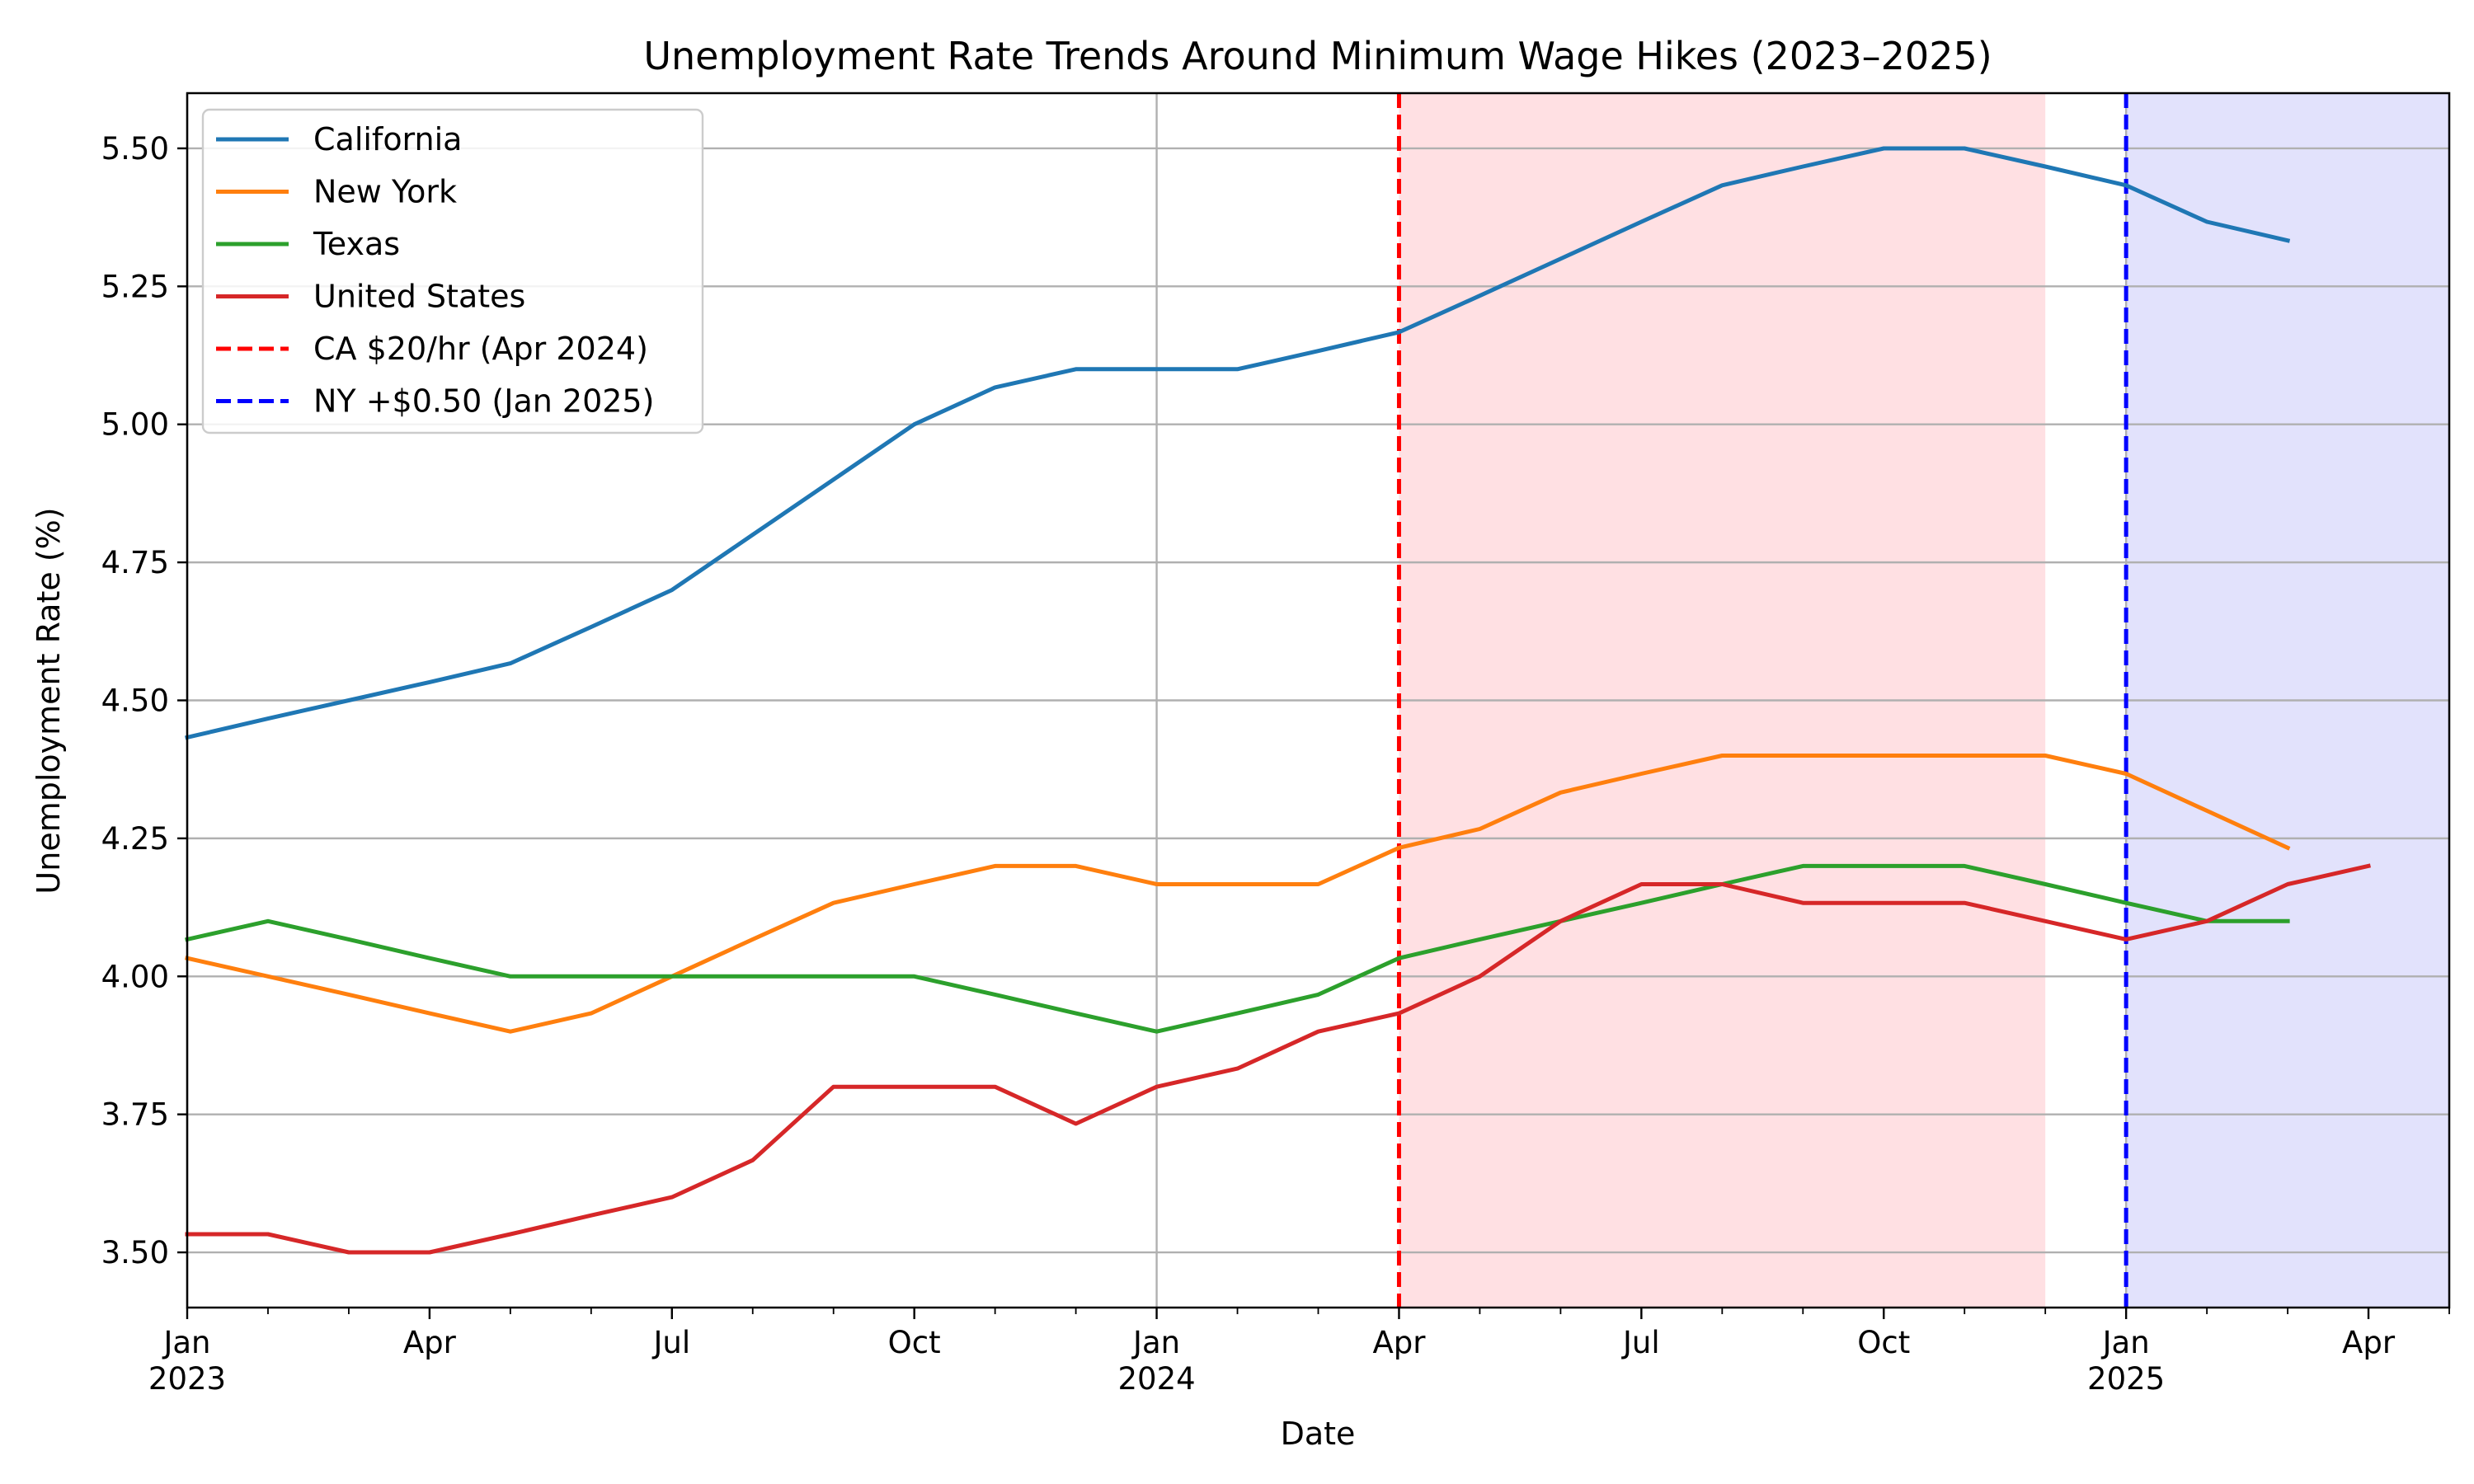  Describe the element at coordinates (135, 1115) in the screenshot. I see `y-tick-label: 3.75` at that location.